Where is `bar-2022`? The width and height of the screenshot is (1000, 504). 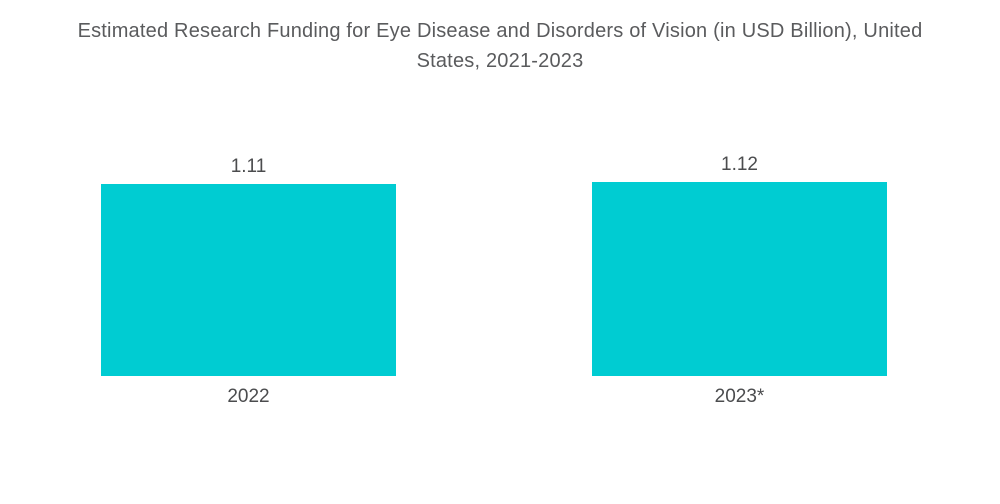 bar-2022 is located at coordinates (248, 280).